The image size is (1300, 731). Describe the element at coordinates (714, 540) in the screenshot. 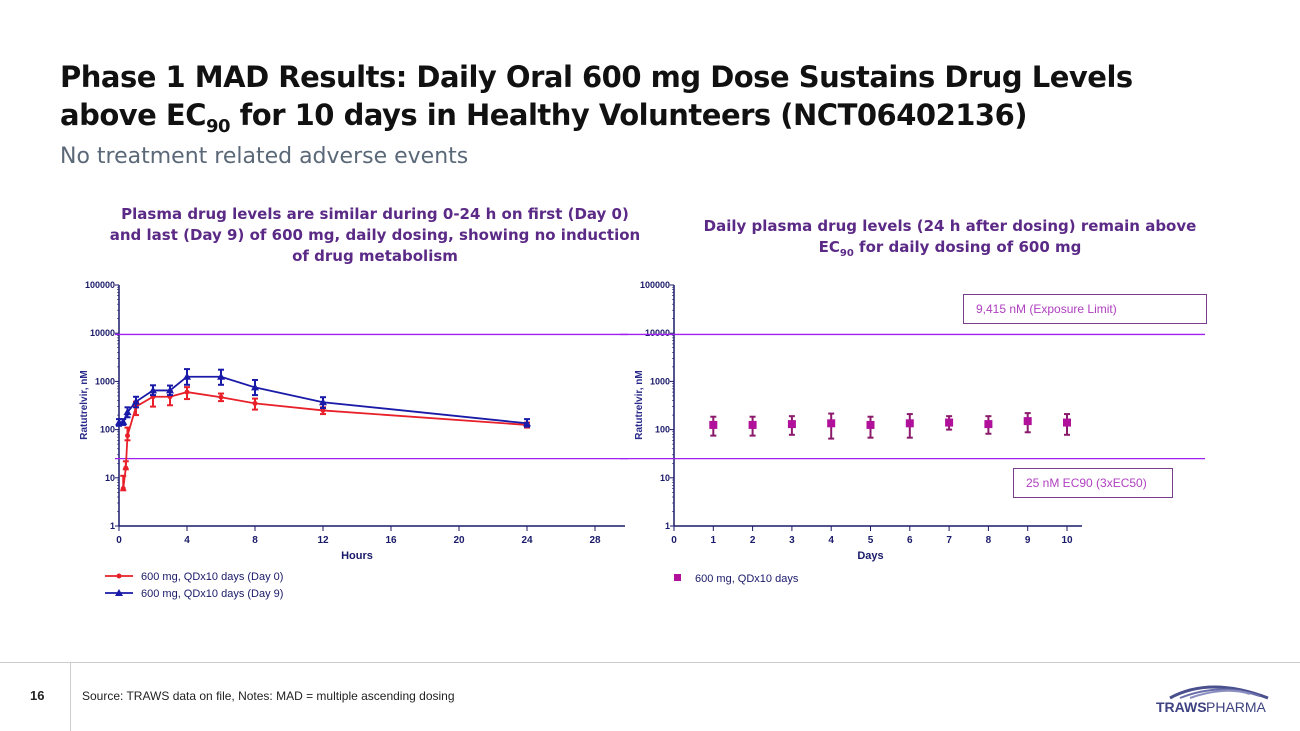

I see `x-tick-label: 1` at that location.